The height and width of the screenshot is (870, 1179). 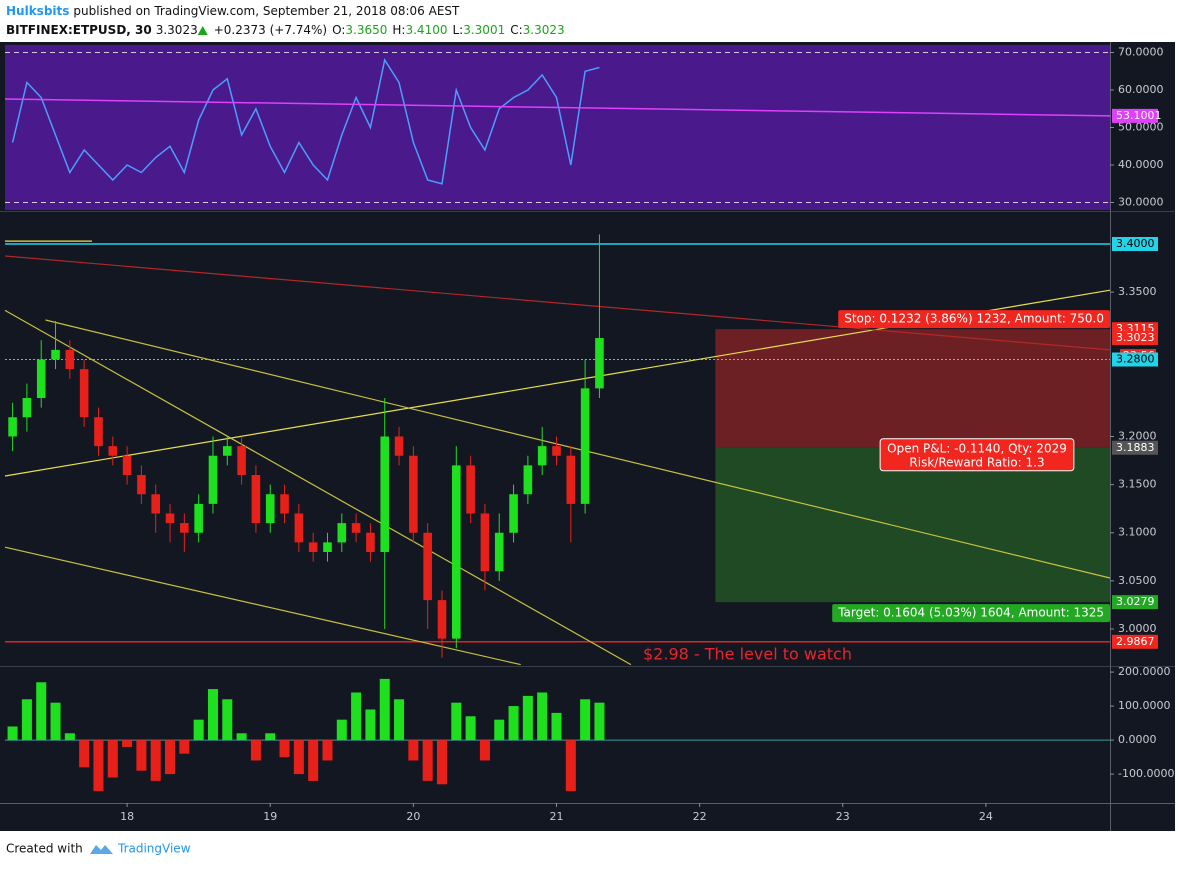 I want to click on pnl-box, so click(x=977, y=455).